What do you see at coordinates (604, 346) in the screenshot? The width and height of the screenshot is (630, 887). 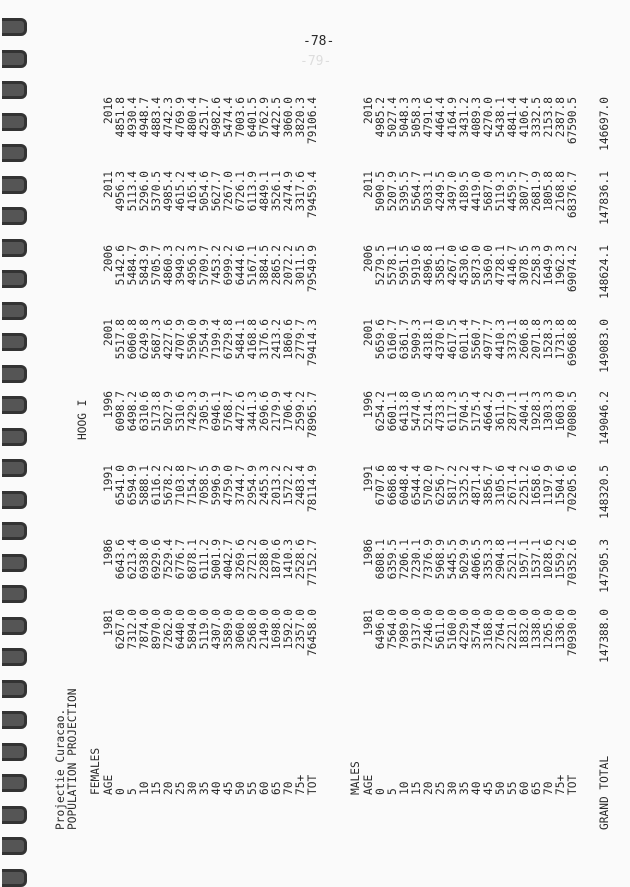 I see `grand-total-cell: 149083.0` at bounding box center [604, 346].